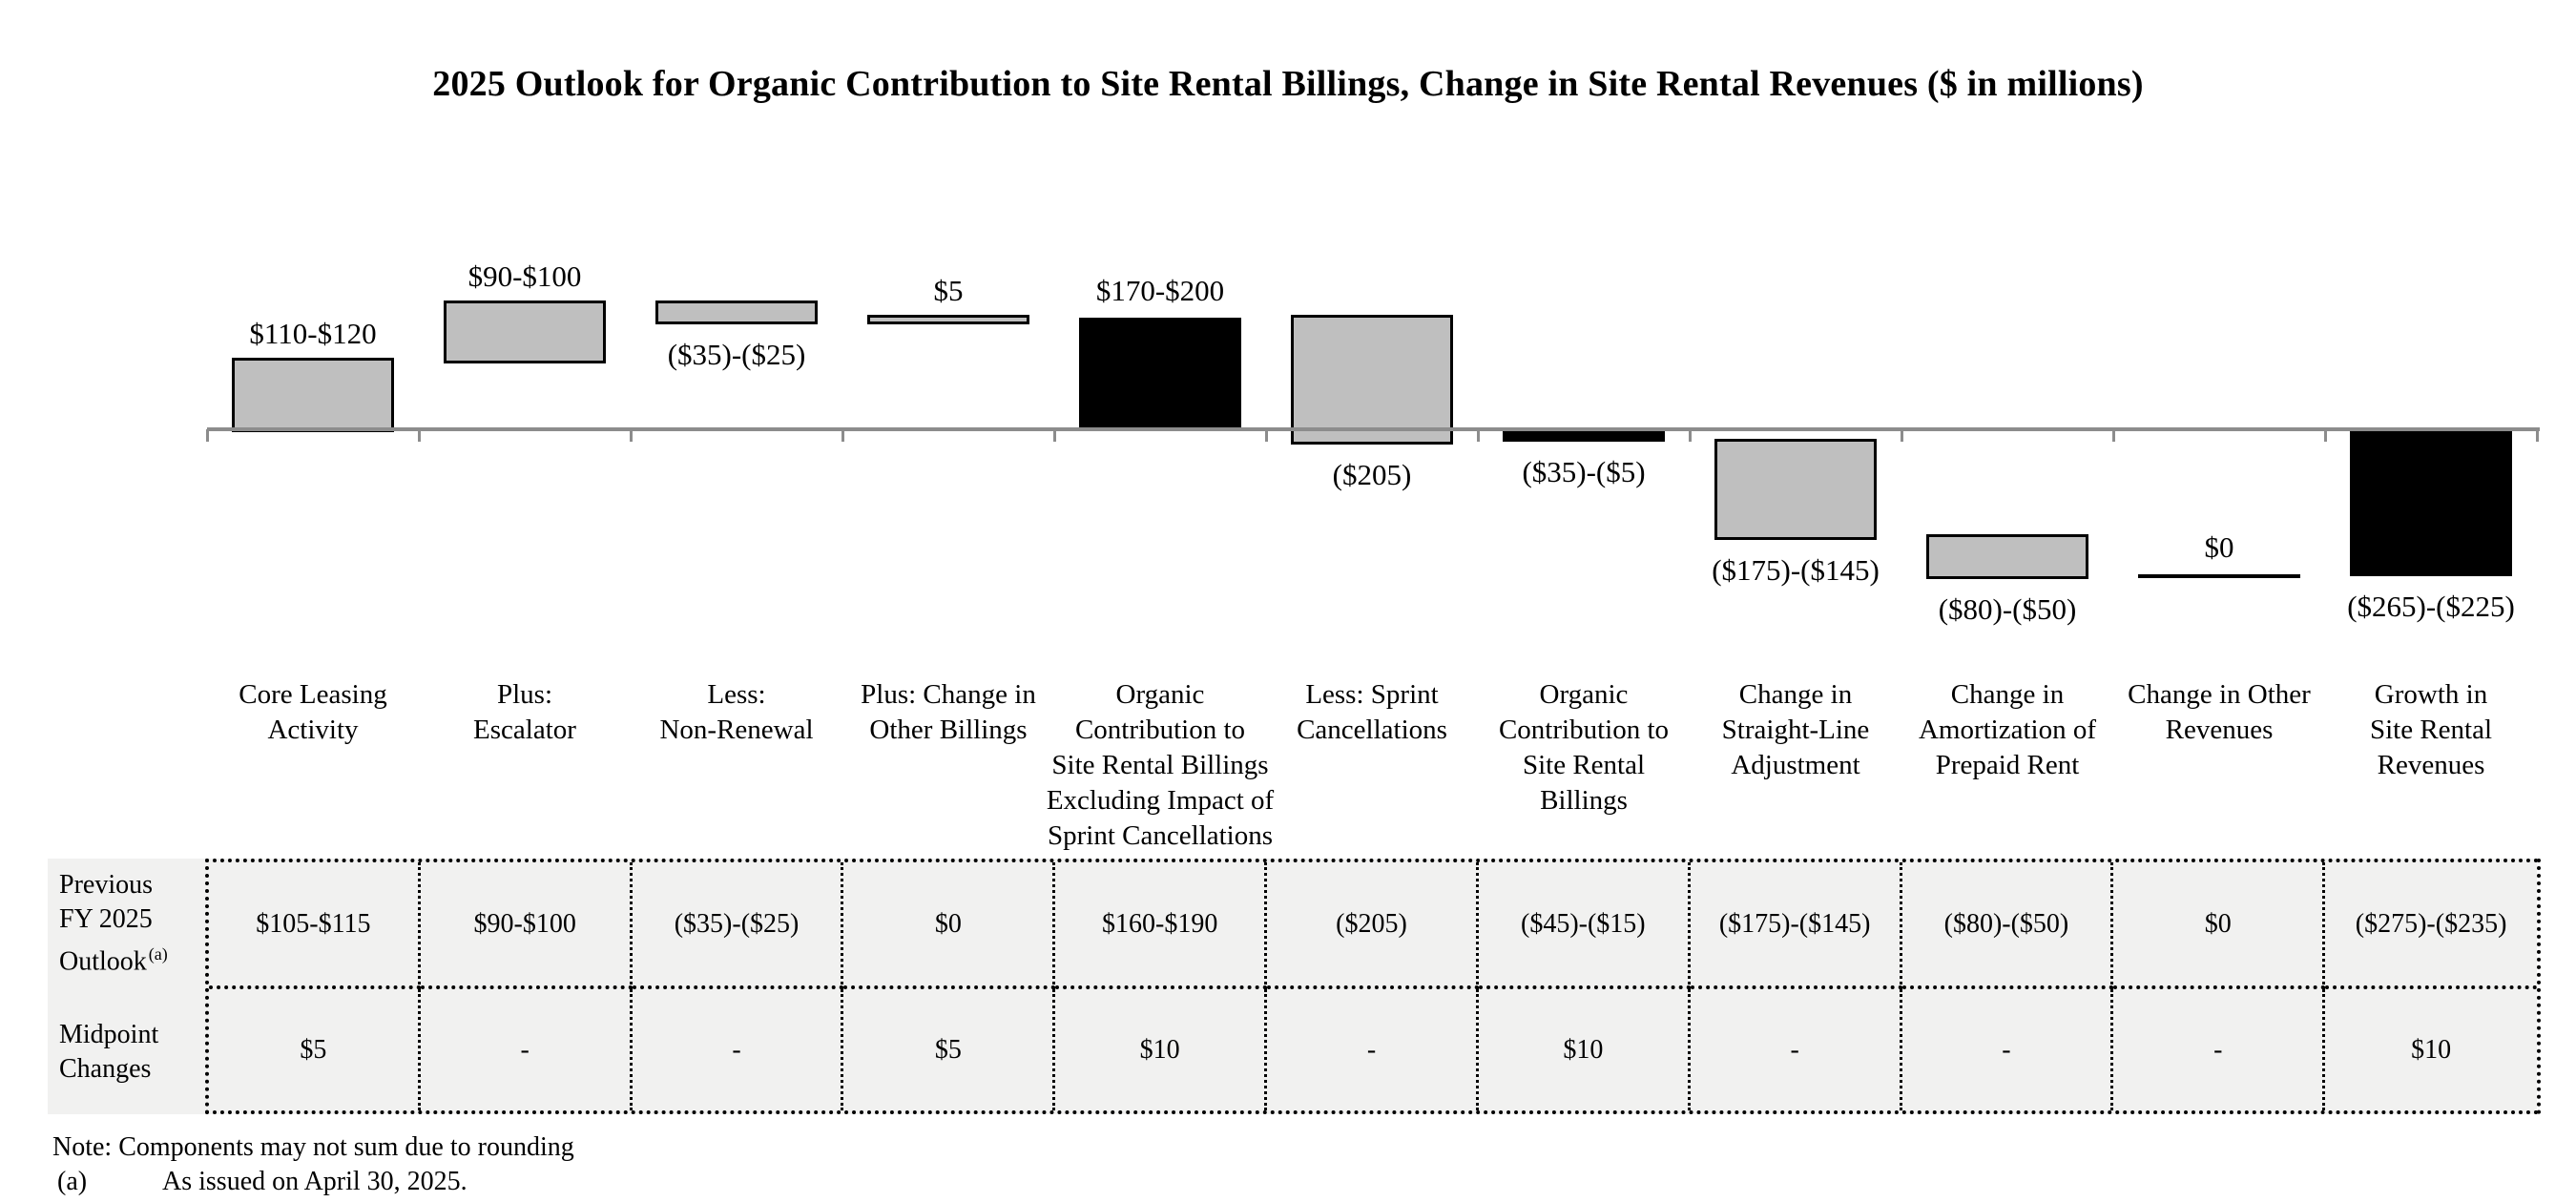  What do you see at coordinates (736, 354) in the screenshot?
I see `bar-value-label: ($35)-($25)` at bounding box center [736, 354].